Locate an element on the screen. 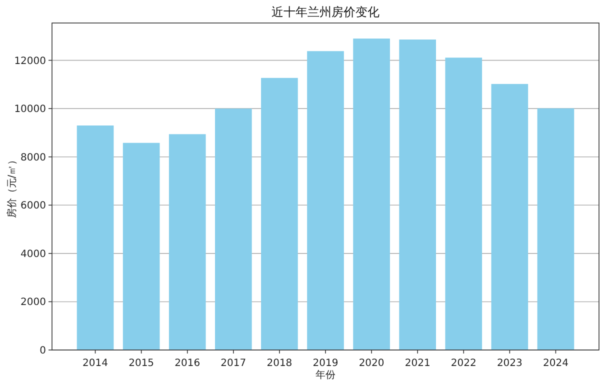  x-tick-label: 2019 is located at coordinates (325, 363).